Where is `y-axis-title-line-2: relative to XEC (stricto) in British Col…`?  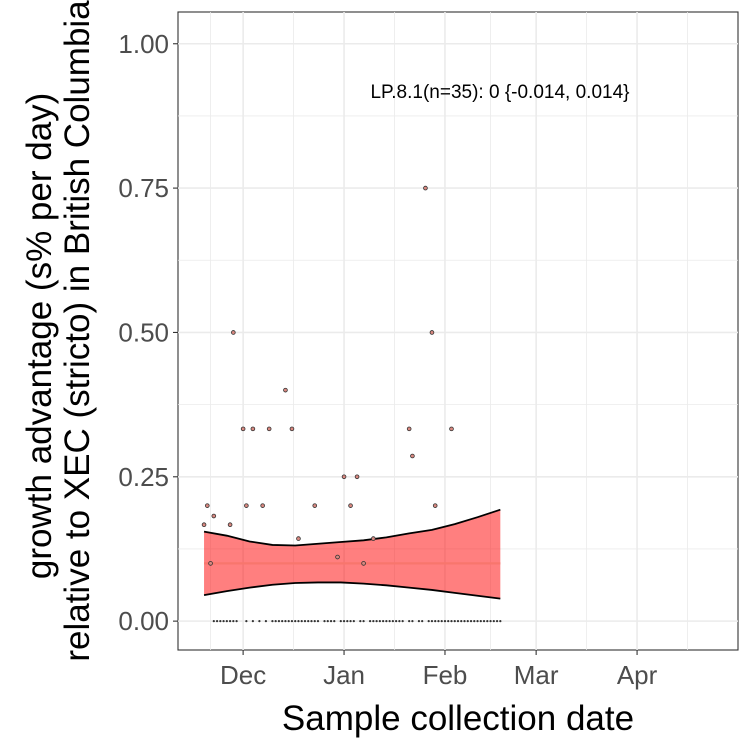
y-axis-title-line-2: relative to XEC (stricto) in British Col… is located at coordinates (77, 331).